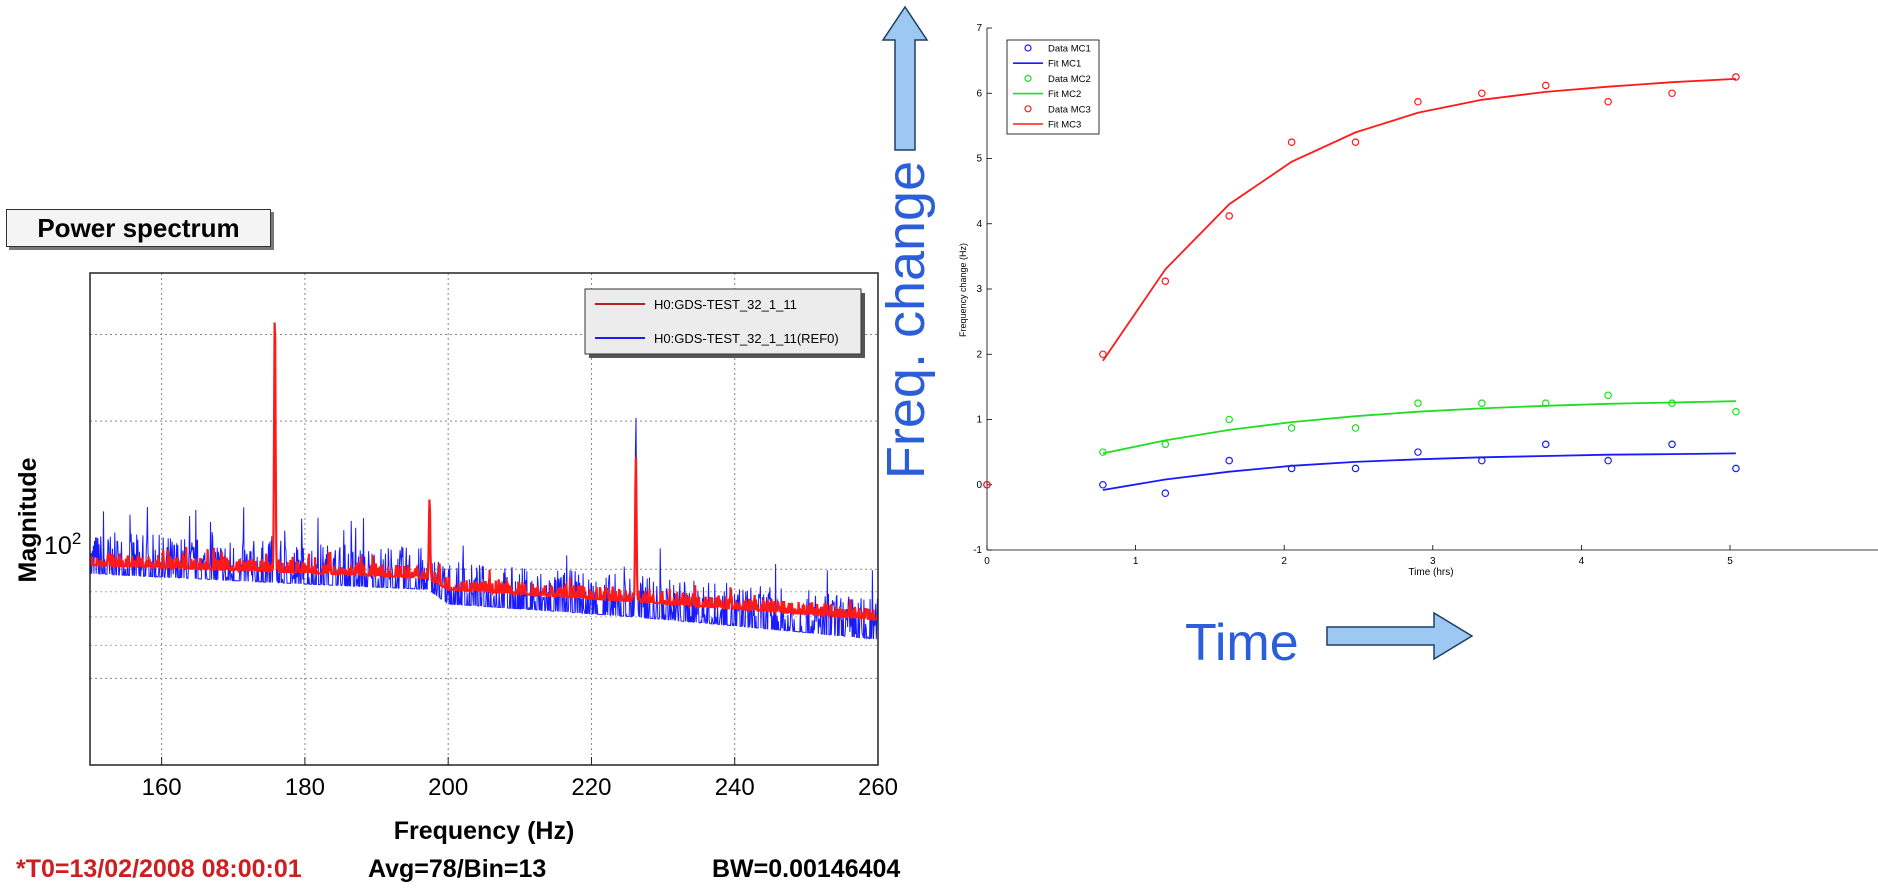 Image resolution: width=1878 pixels, height=888 pixels. Describe the element at coordinates (905, 78) in the screenshot. I see `up-arrow-shape` at that location.